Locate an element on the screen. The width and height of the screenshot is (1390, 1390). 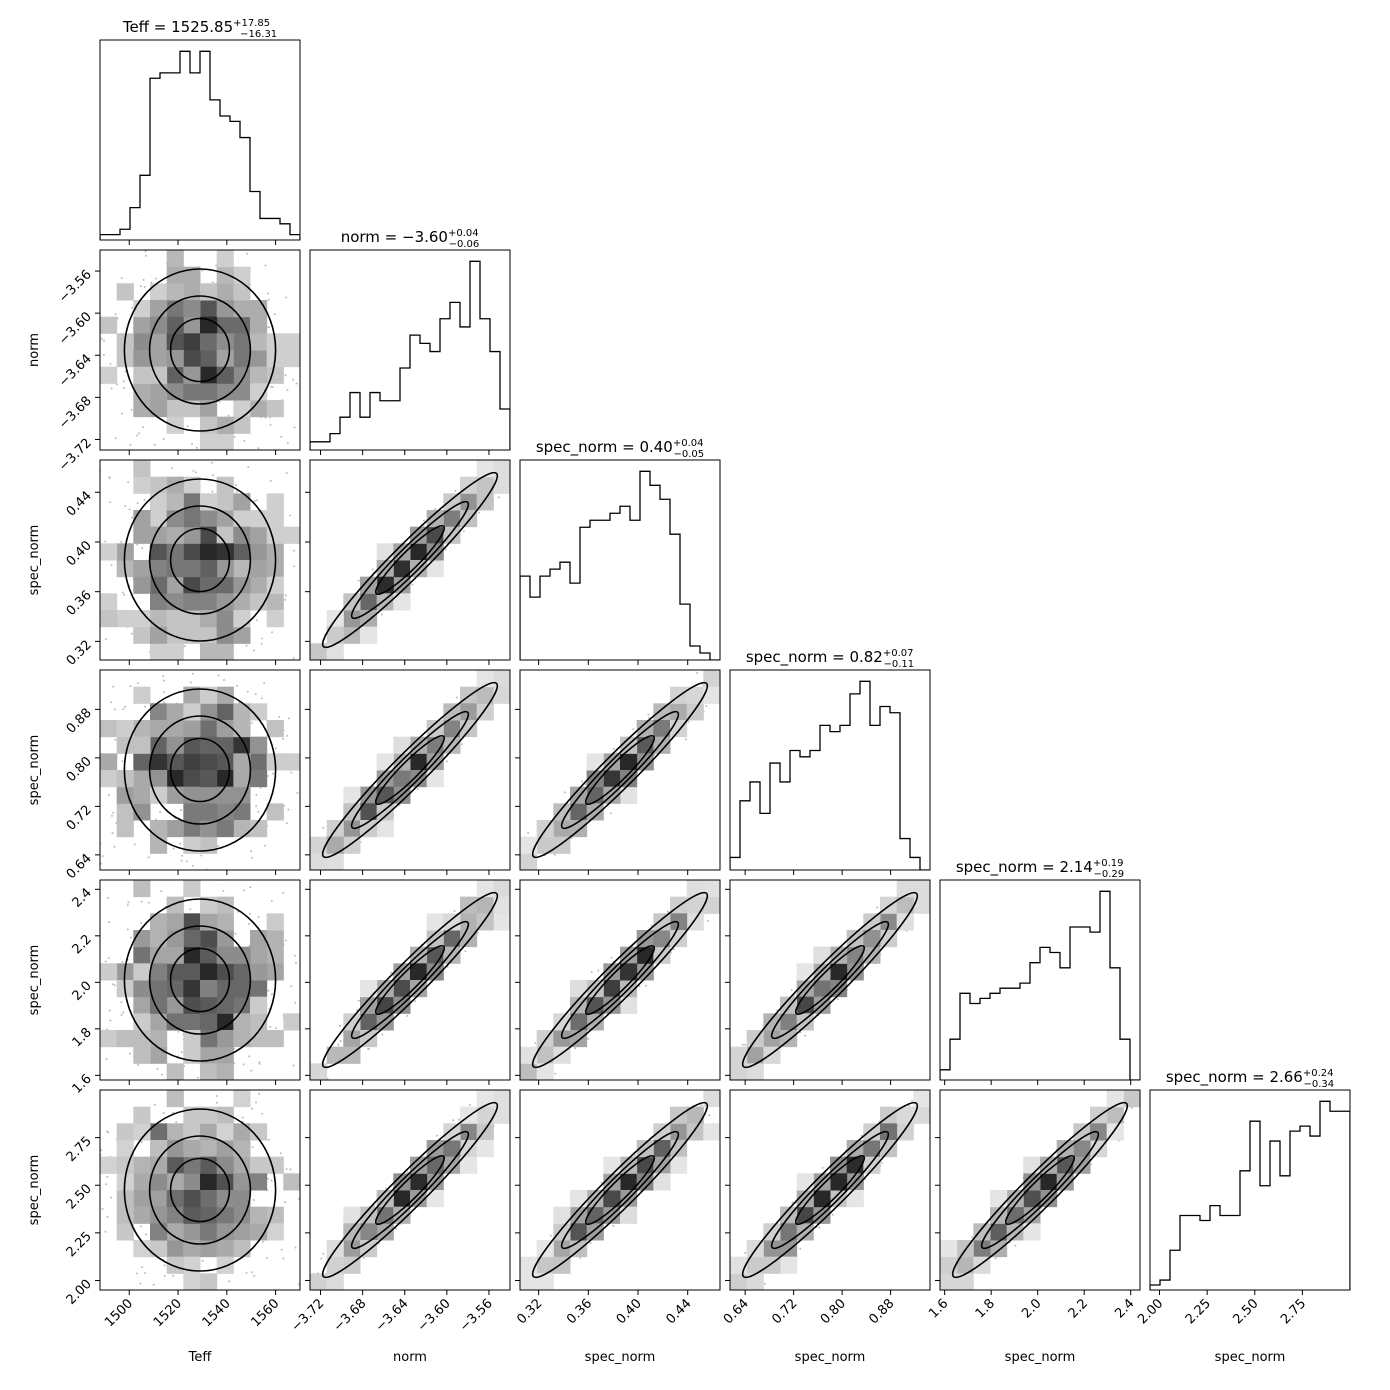
panel-2-2: spec_norm = 0.40+0.04 −0.05 is located at coordinates (620, 551).